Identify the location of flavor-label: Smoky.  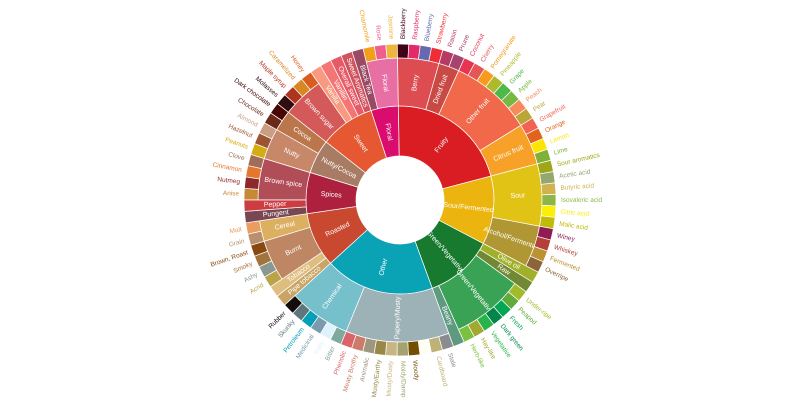
(244, 267).